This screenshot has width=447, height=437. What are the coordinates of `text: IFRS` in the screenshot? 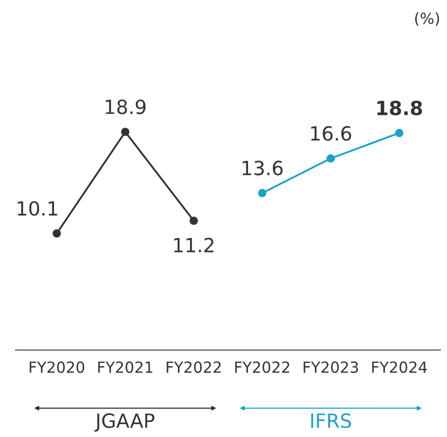 It's located at (331, 420).